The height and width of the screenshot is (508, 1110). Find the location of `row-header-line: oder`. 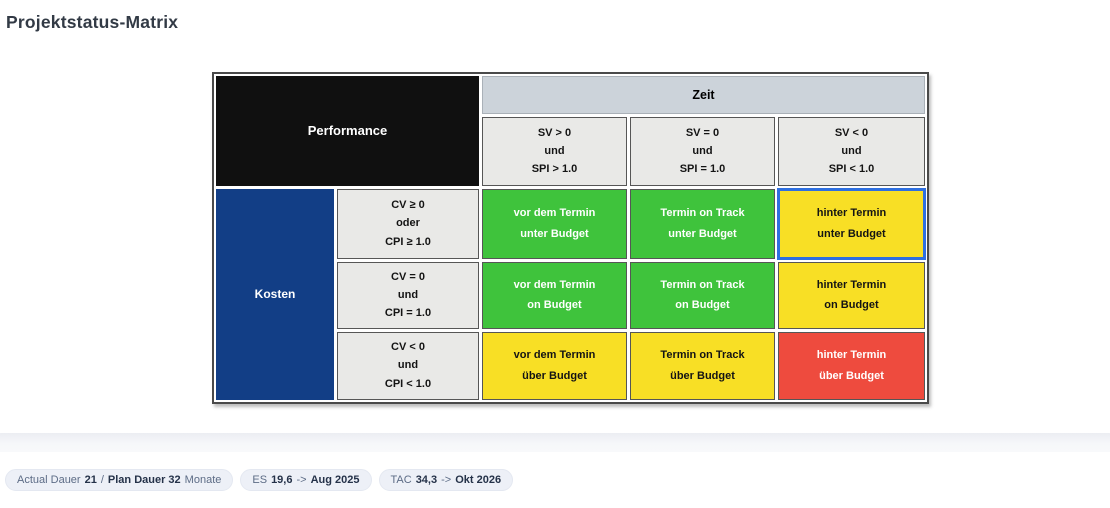

row-header-line: oder is located at coordinates (408, 223).